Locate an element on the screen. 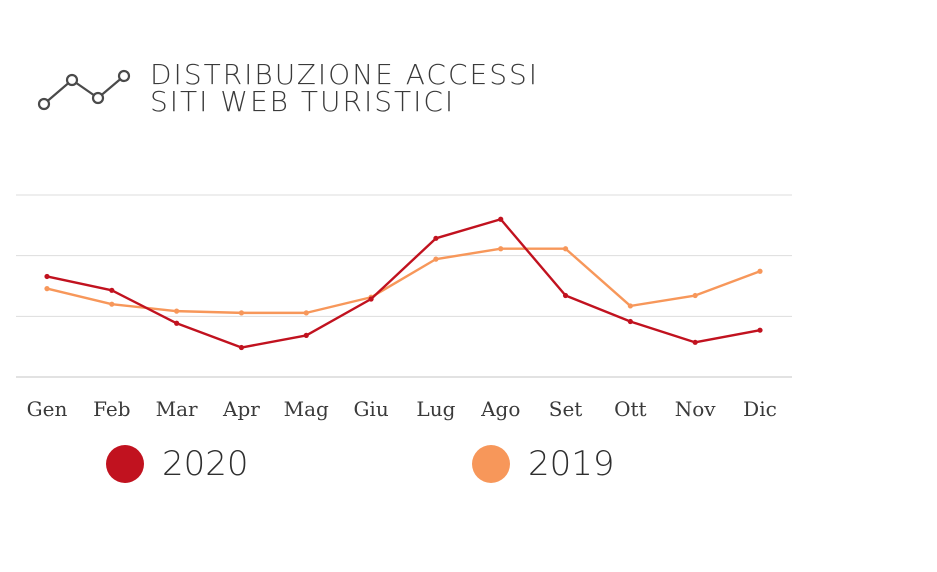  legend-item-2020: 2020 is located at coordinates (177, 464).